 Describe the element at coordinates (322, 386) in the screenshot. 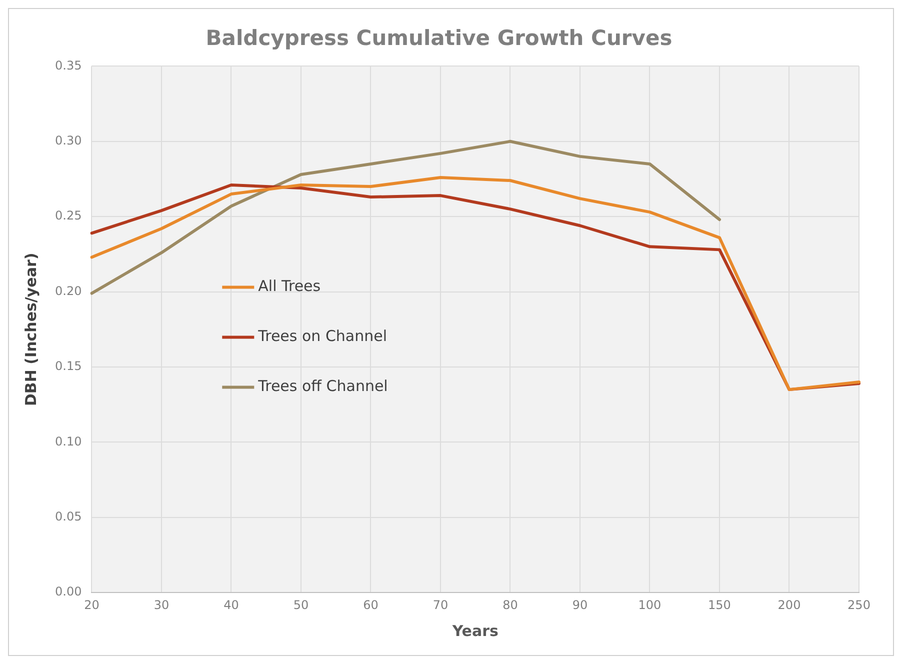

I see `legend-label: Trees off Channel` at that location.